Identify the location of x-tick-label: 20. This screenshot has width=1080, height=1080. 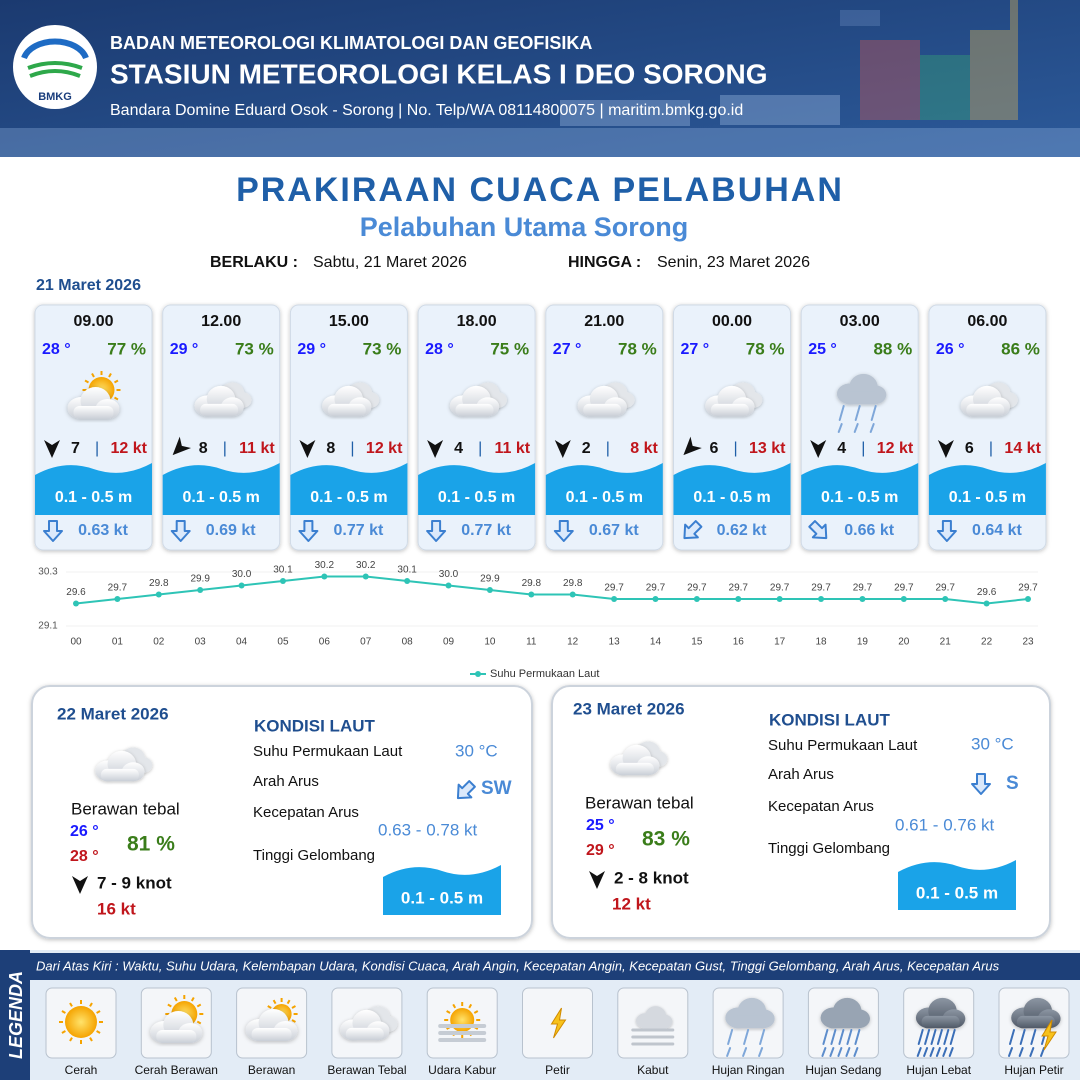
(904, 642).